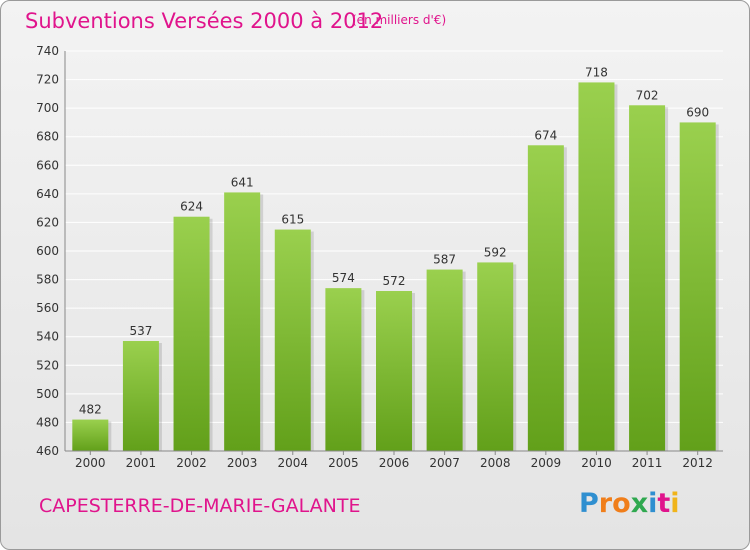 This screenshot has width=750, height=550. I want to click on y-tick-label: 620, so click(47, 222).